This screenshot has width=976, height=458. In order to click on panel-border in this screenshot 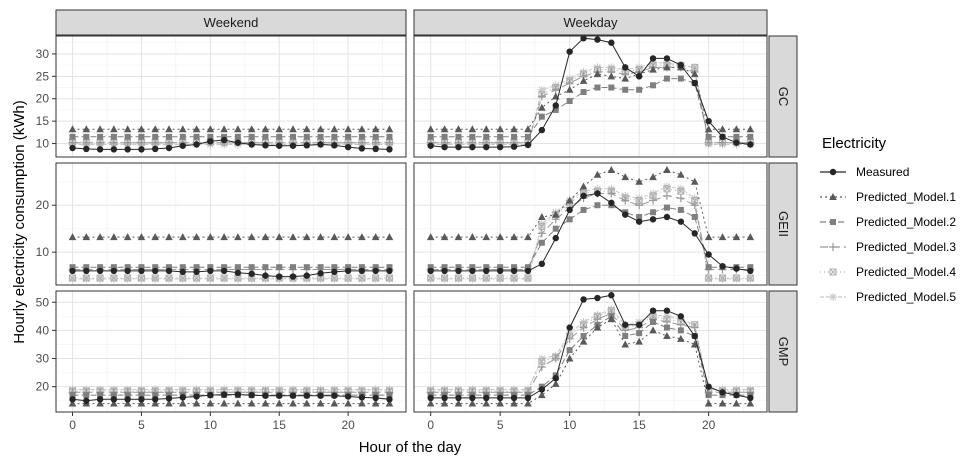, I will do `click(231, 96)`.